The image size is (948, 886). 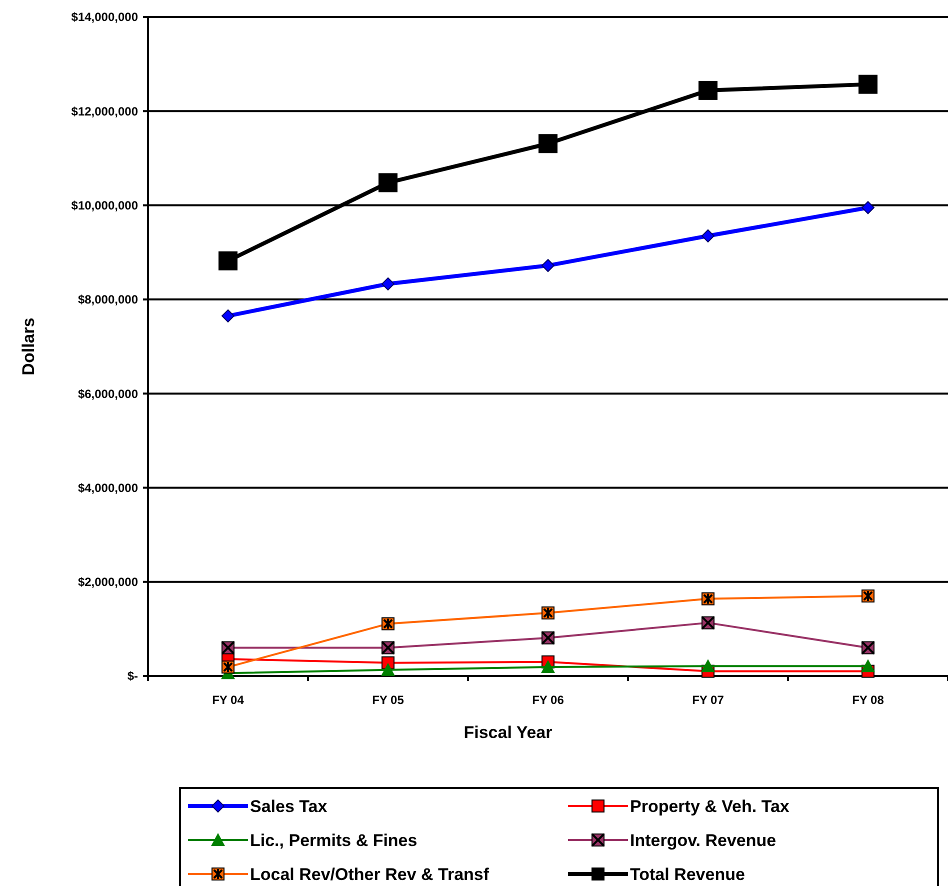 I want to click on x-tick-label: FY 06, so click(x=548, y=700).